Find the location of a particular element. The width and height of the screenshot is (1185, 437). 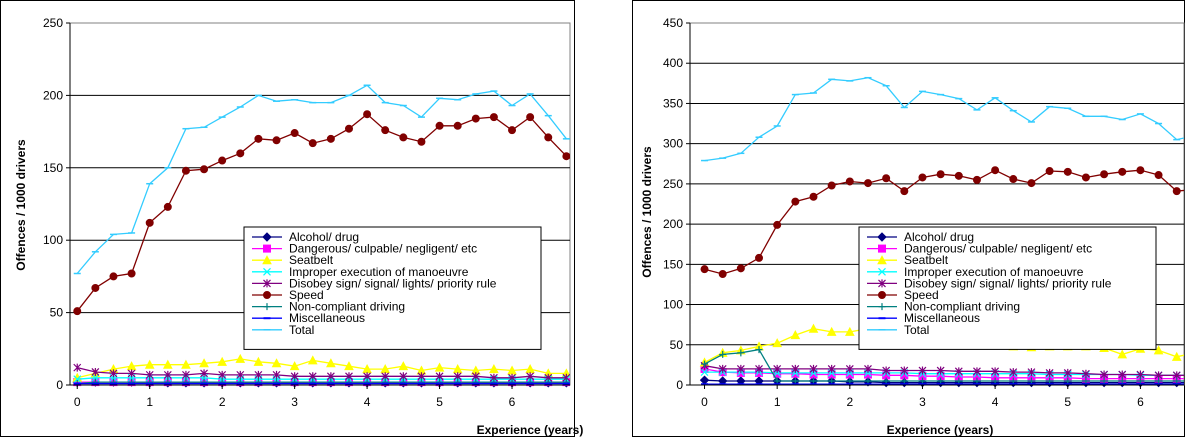

legend-label: Total is located at coordinates (301, 330).